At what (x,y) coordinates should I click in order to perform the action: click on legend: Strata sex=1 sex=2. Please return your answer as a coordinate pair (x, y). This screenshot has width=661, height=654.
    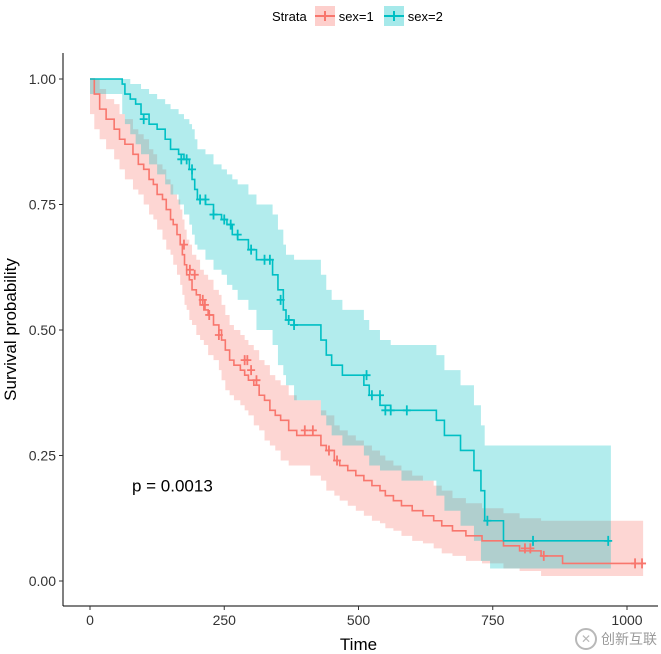
    Looking at the image, I should click on (362, 16).